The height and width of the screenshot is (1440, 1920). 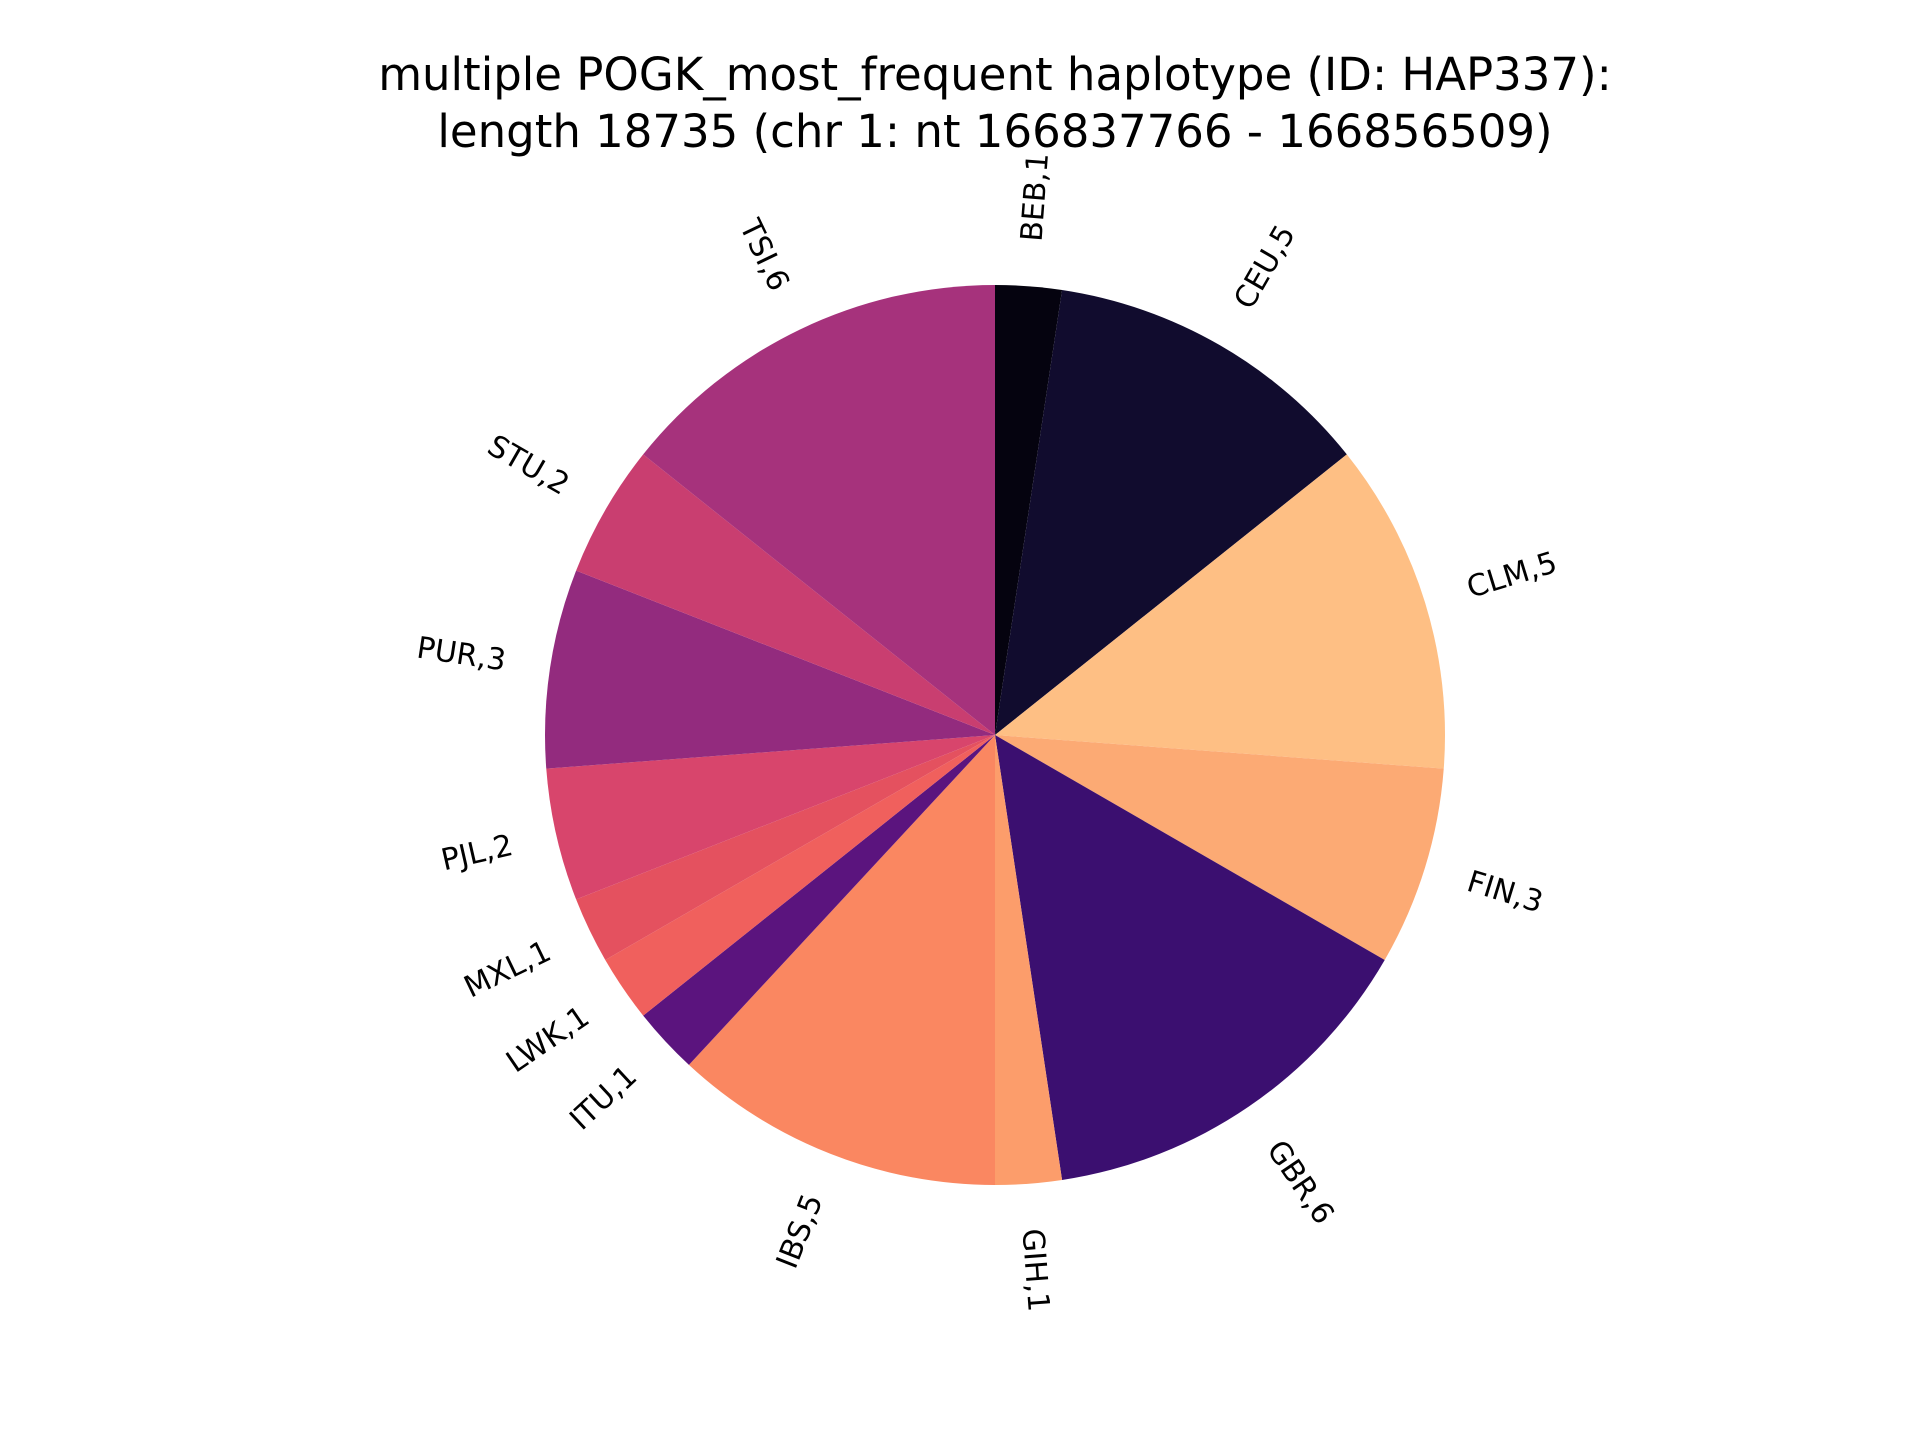 What do you see at coordinates (1029, 510) in the screenshot?
I see `pie-slice-beb` at bounding box center [1029, 510].